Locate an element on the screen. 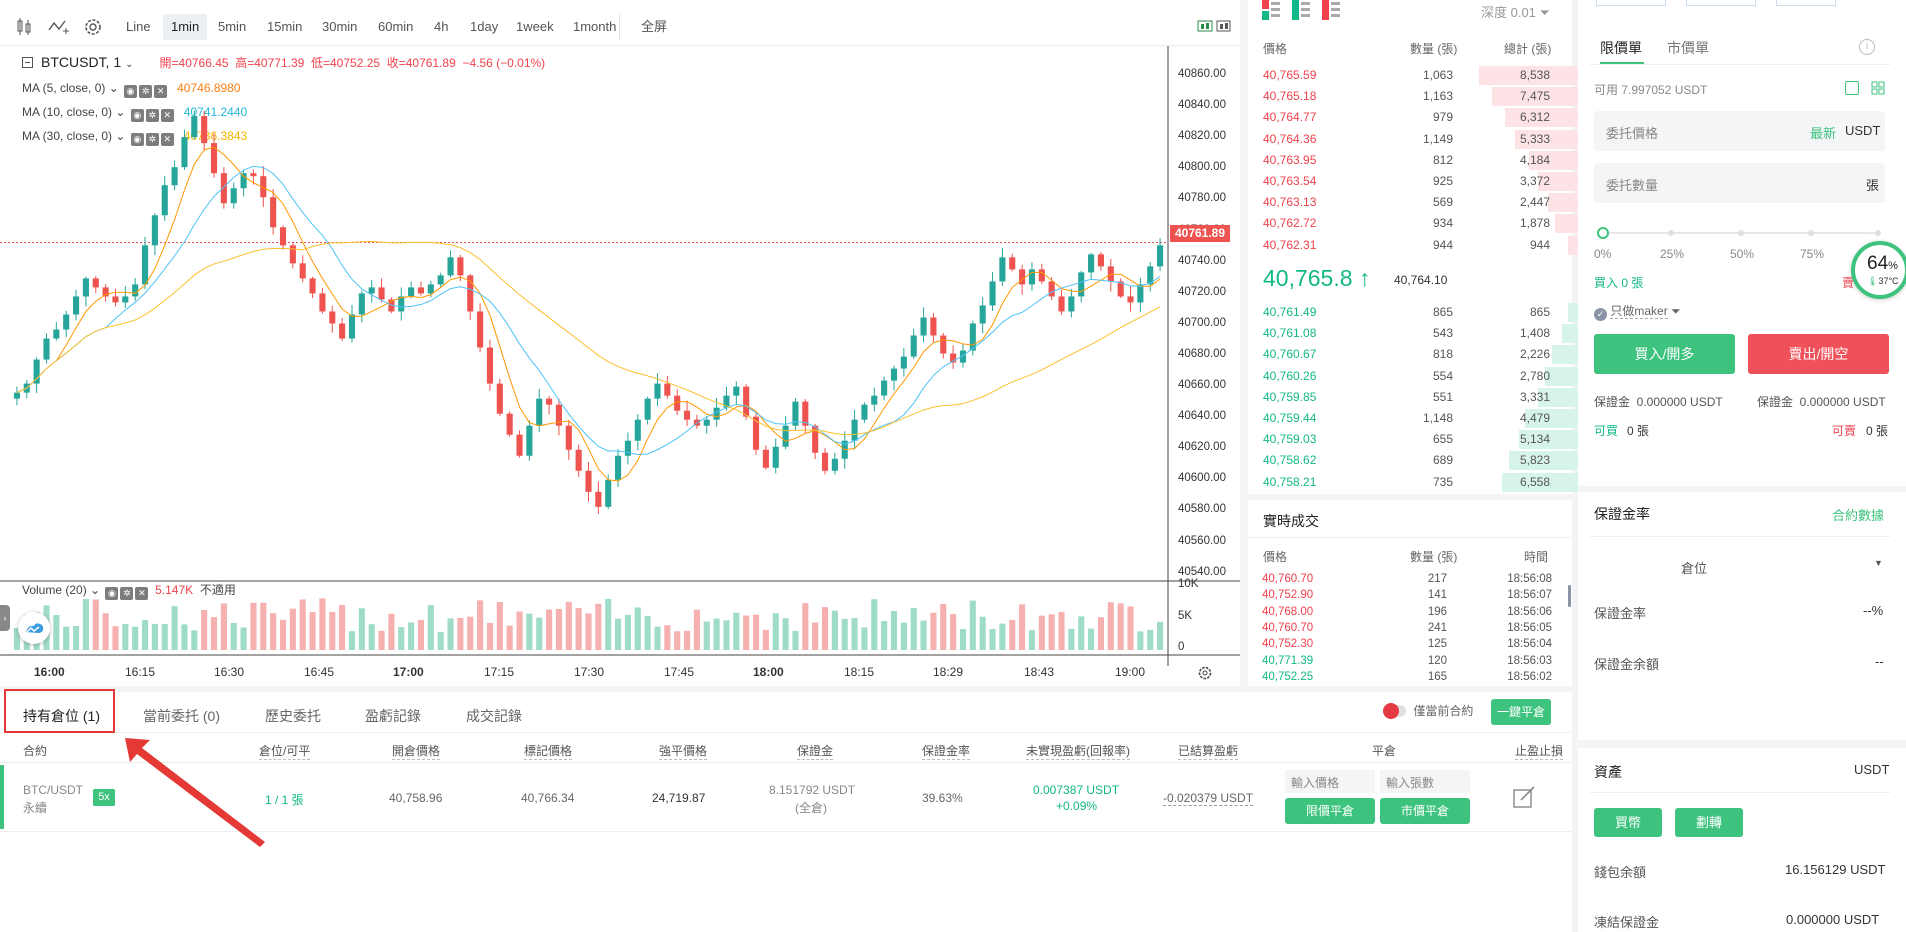 The width and height of the screenshot is (1906, 932). ask-row: 40,762.72 934 1,878 is located at coordinates (1413, 223).